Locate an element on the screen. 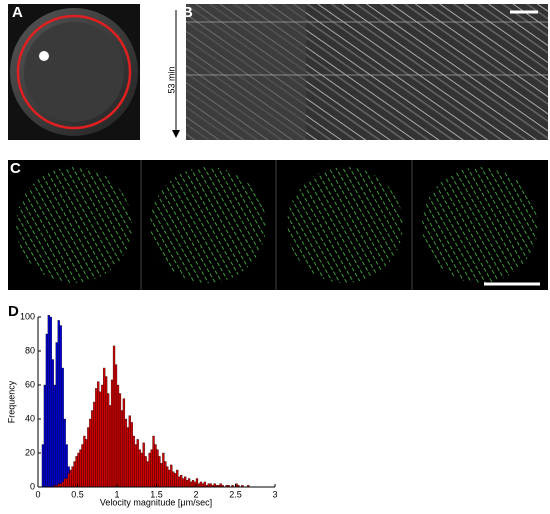  cell-center is located at coordinates (74, 72).